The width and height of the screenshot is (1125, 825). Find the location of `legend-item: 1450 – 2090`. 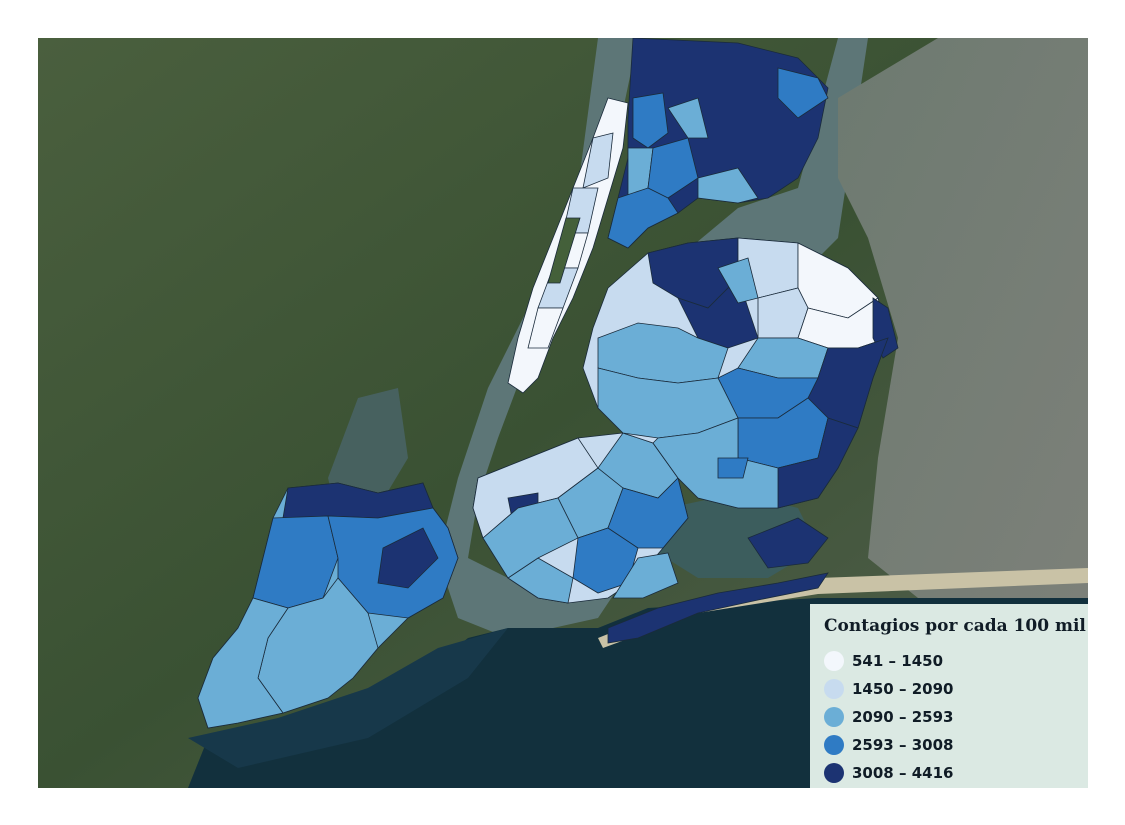

legend-item: 1450 – 2090 is located at coordinates (888, 689).